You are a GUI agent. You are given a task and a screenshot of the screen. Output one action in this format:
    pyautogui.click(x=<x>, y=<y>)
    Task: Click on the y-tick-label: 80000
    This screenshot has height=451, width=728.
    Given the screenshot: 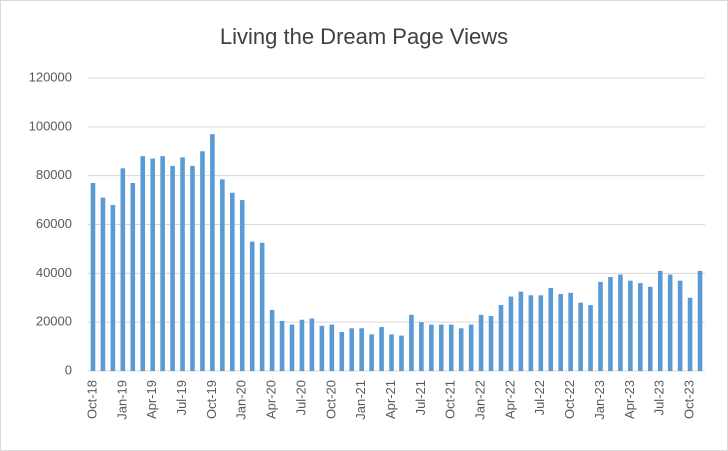 What is the action you would take?
    pyautogui.click(x=54, y=174)
    